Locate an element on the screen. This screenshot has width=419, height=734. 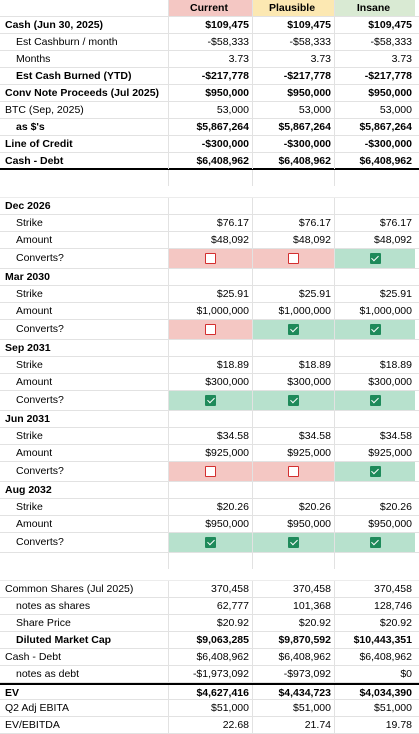
value-cell: $1,000,000 is located at coordinates (293, 311).